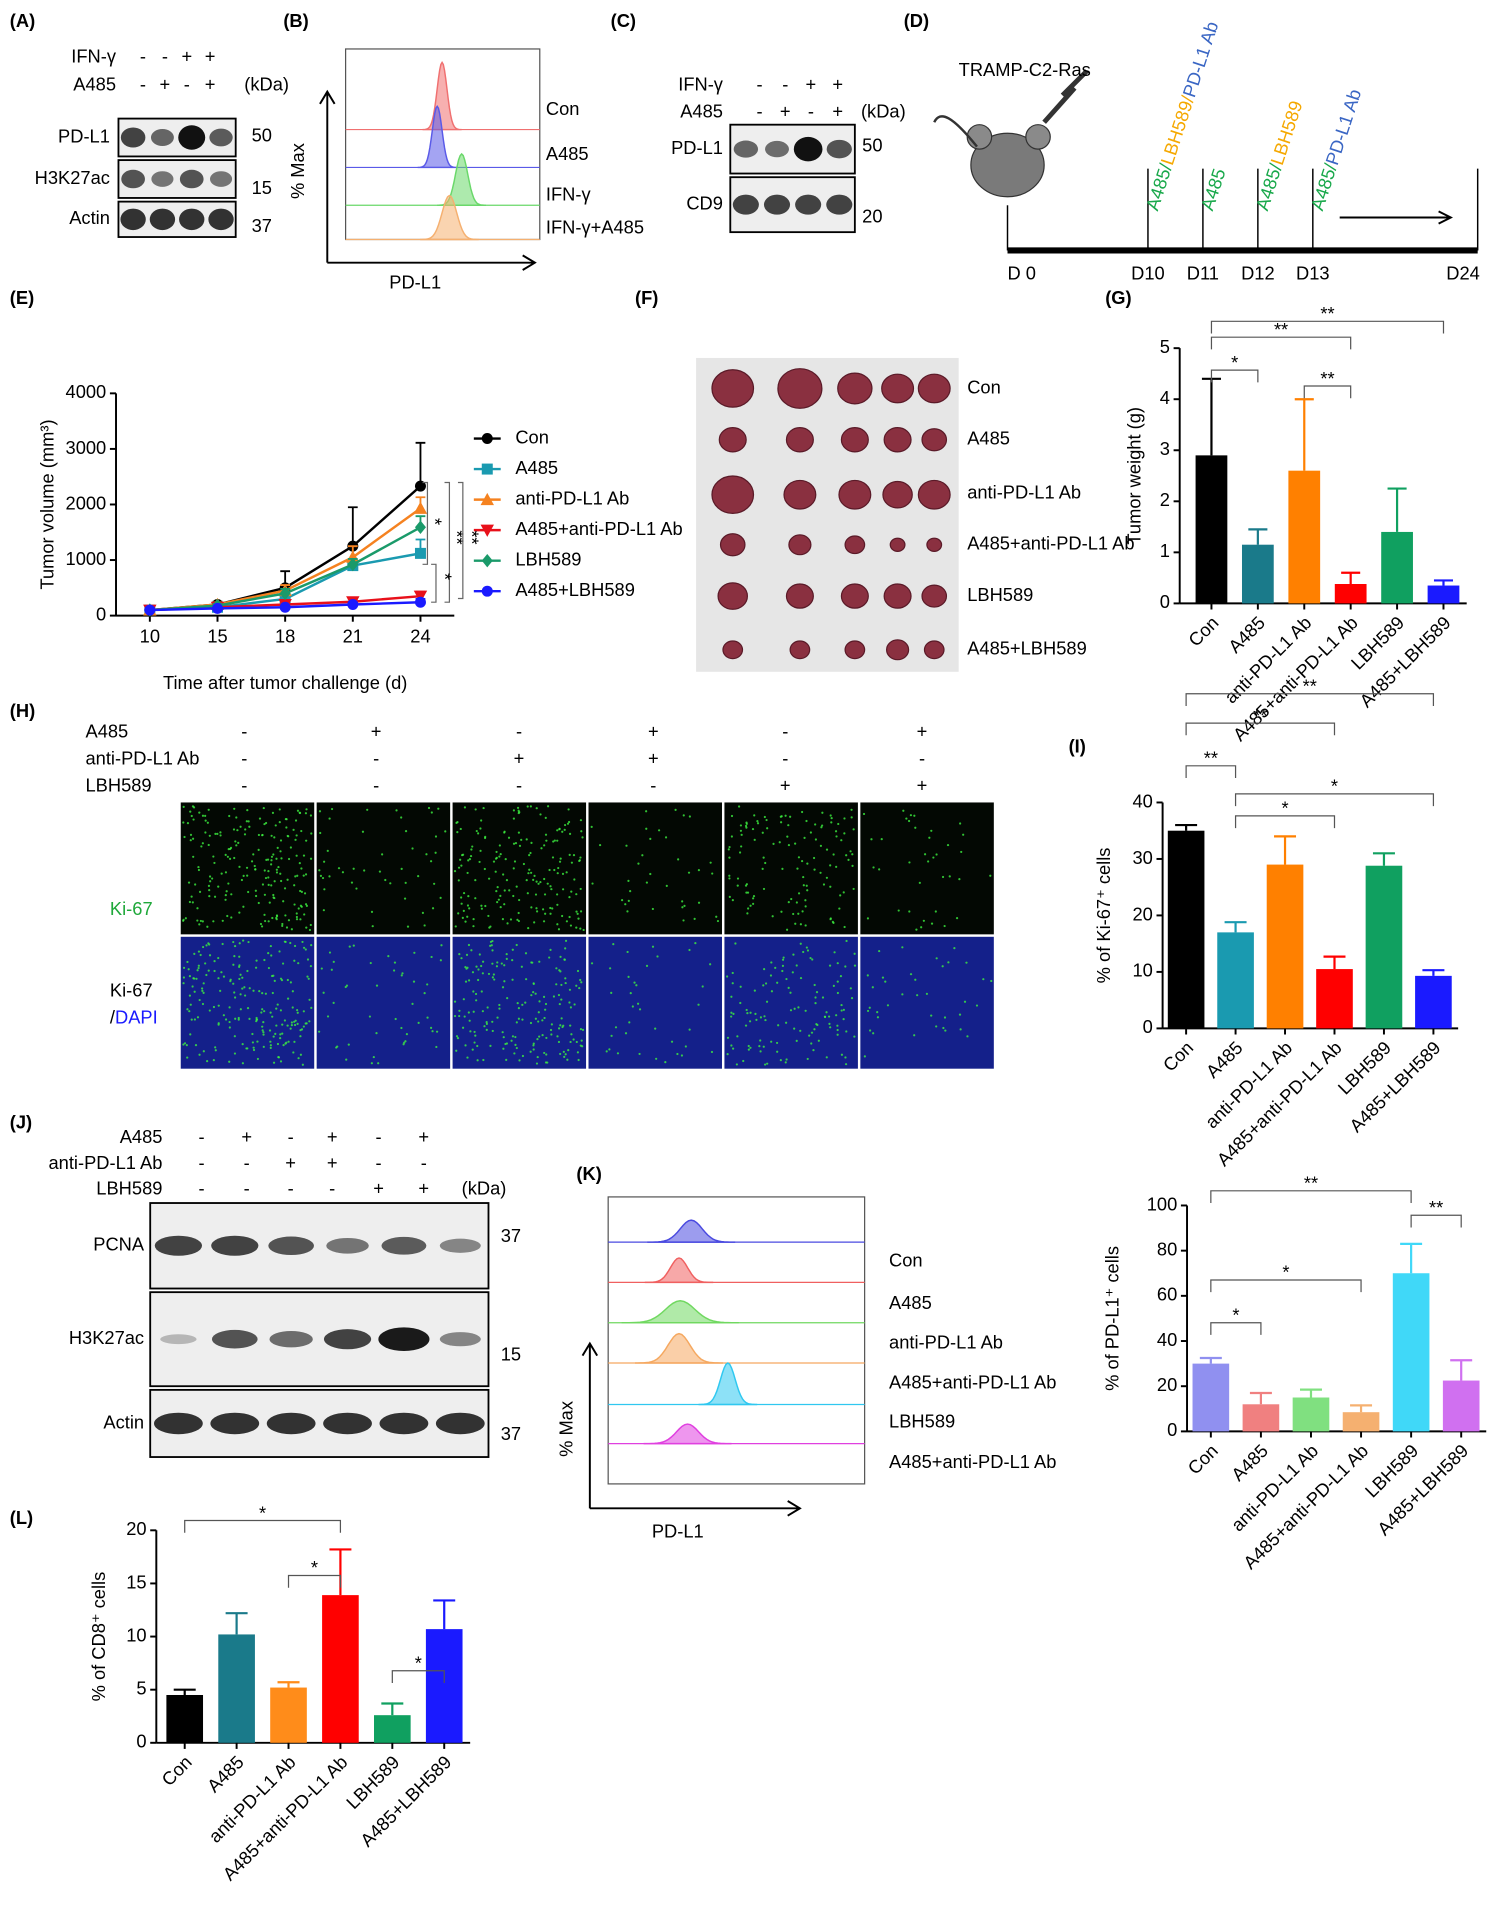 Image resolution: width=1496 pixels, height=1920 pixels. I want to click on dose-label-part: A485, so click(1212, 189).